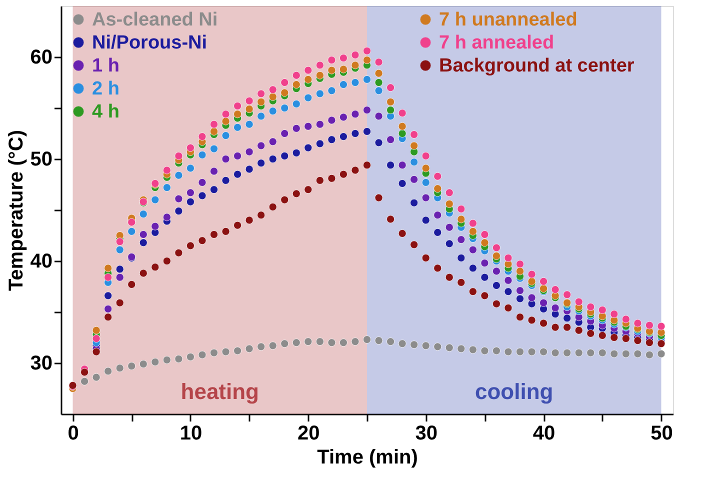 This screenshot has width=717, height=488. What do you see at coordinates (106, 112) in the screenshot?
I see `legend-label: 4 h` at bounding box center [106, 112].